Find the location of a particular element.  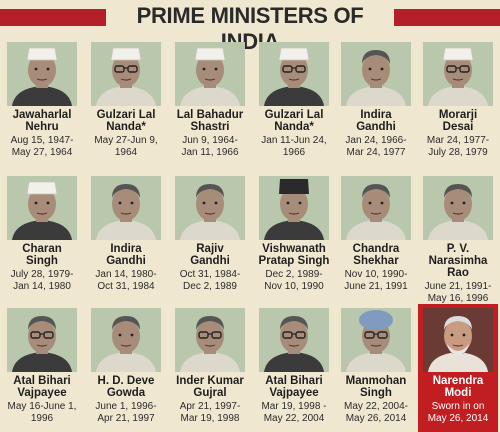

minister-name: Charan Singh is located at coordinates (42, 255).